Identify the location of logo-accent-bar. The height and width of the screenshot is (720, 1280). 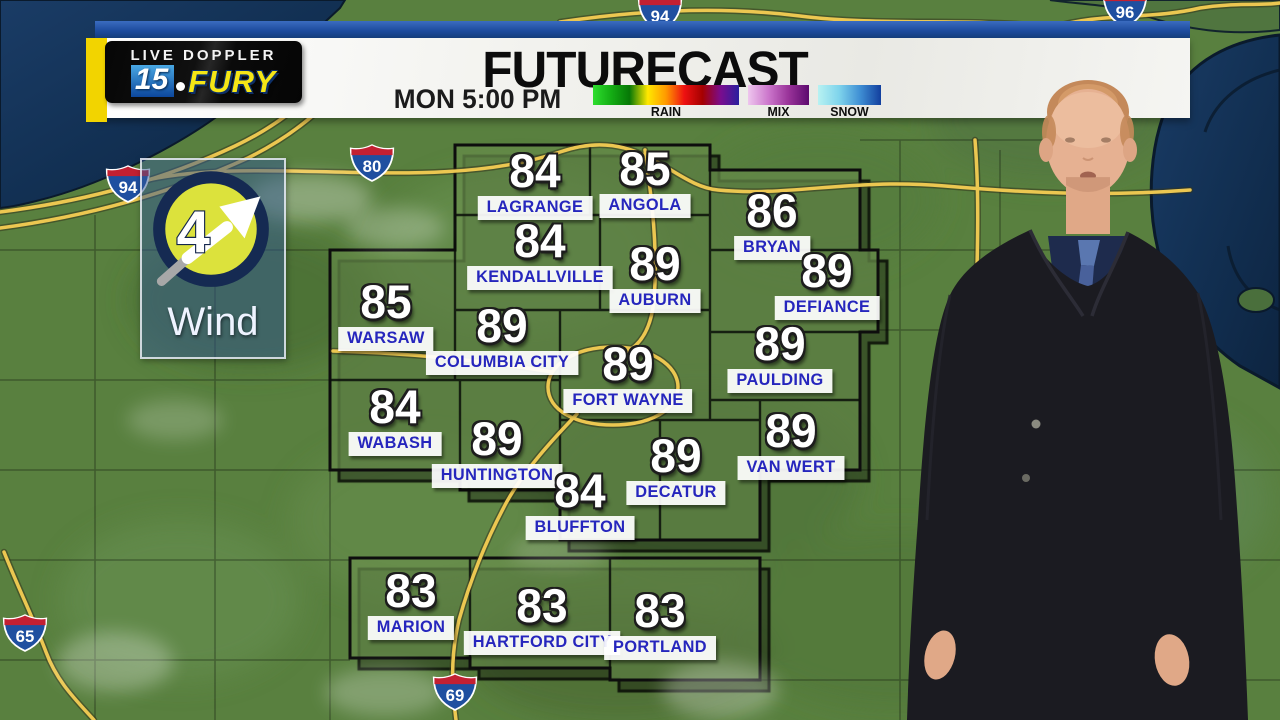
(96, 80).